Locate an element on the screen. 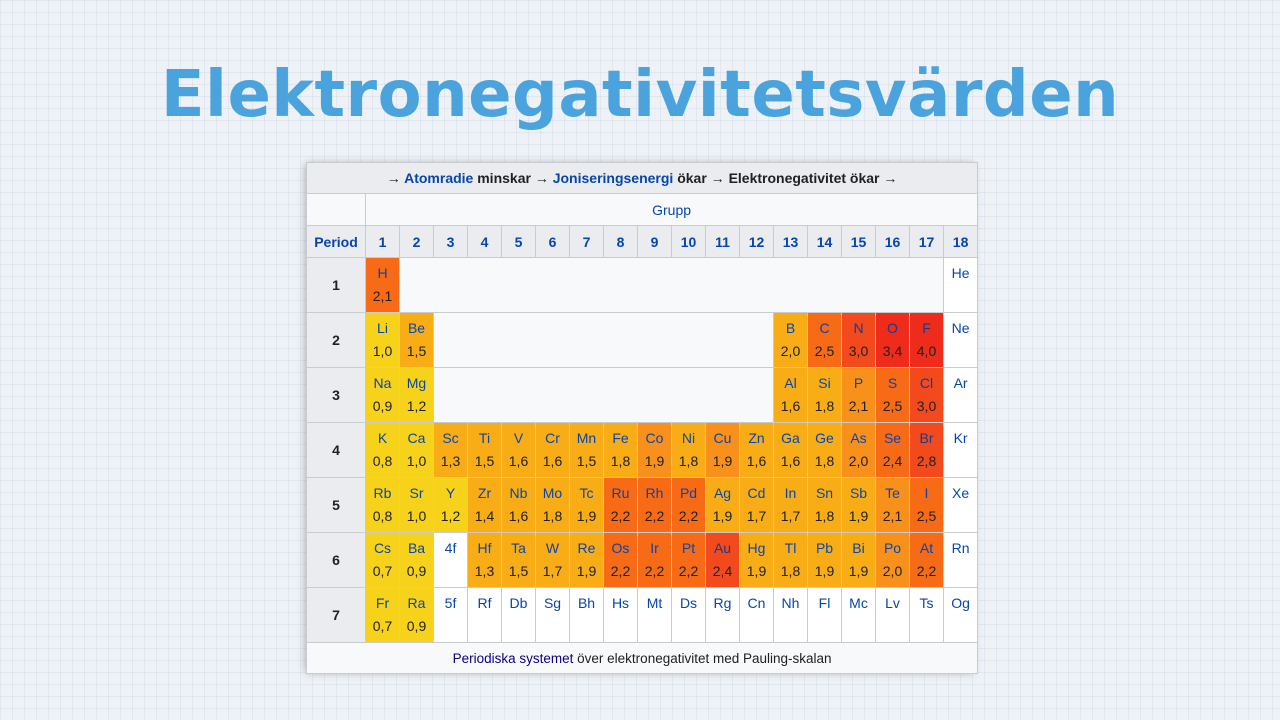 This screenshot has width=1280, height=720. group-number: 6 is located at coordinates (552, 241).